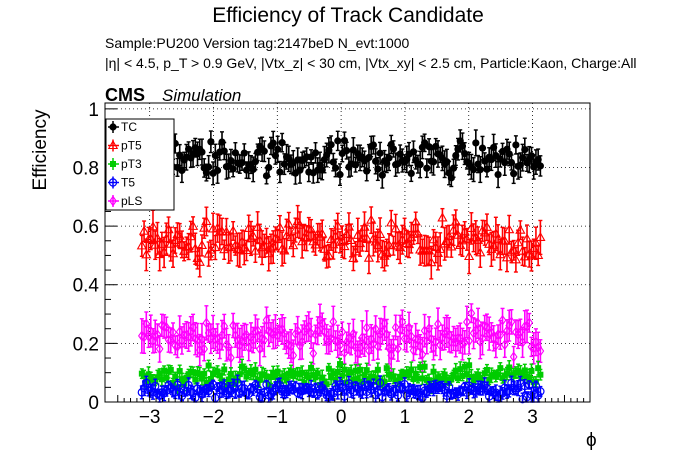  What do you see at coordinates (140, 164) in the screenshot?
I see `legend: TC pT5 pT3 T5 pLS` at bounding box center [140, 164].